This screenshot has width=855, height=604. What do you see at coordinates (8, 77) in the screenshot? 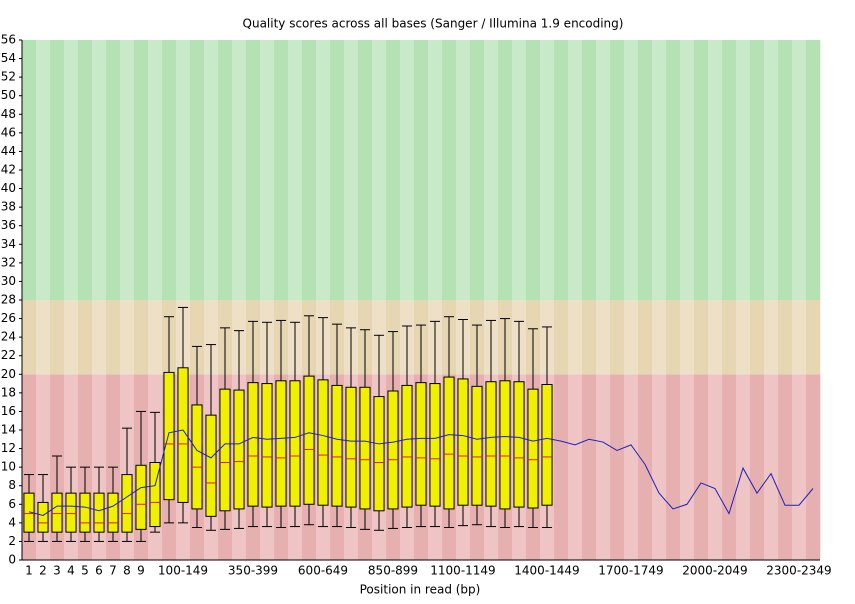
I see `y-tick-label: 52` at bounding box center [8, 77].